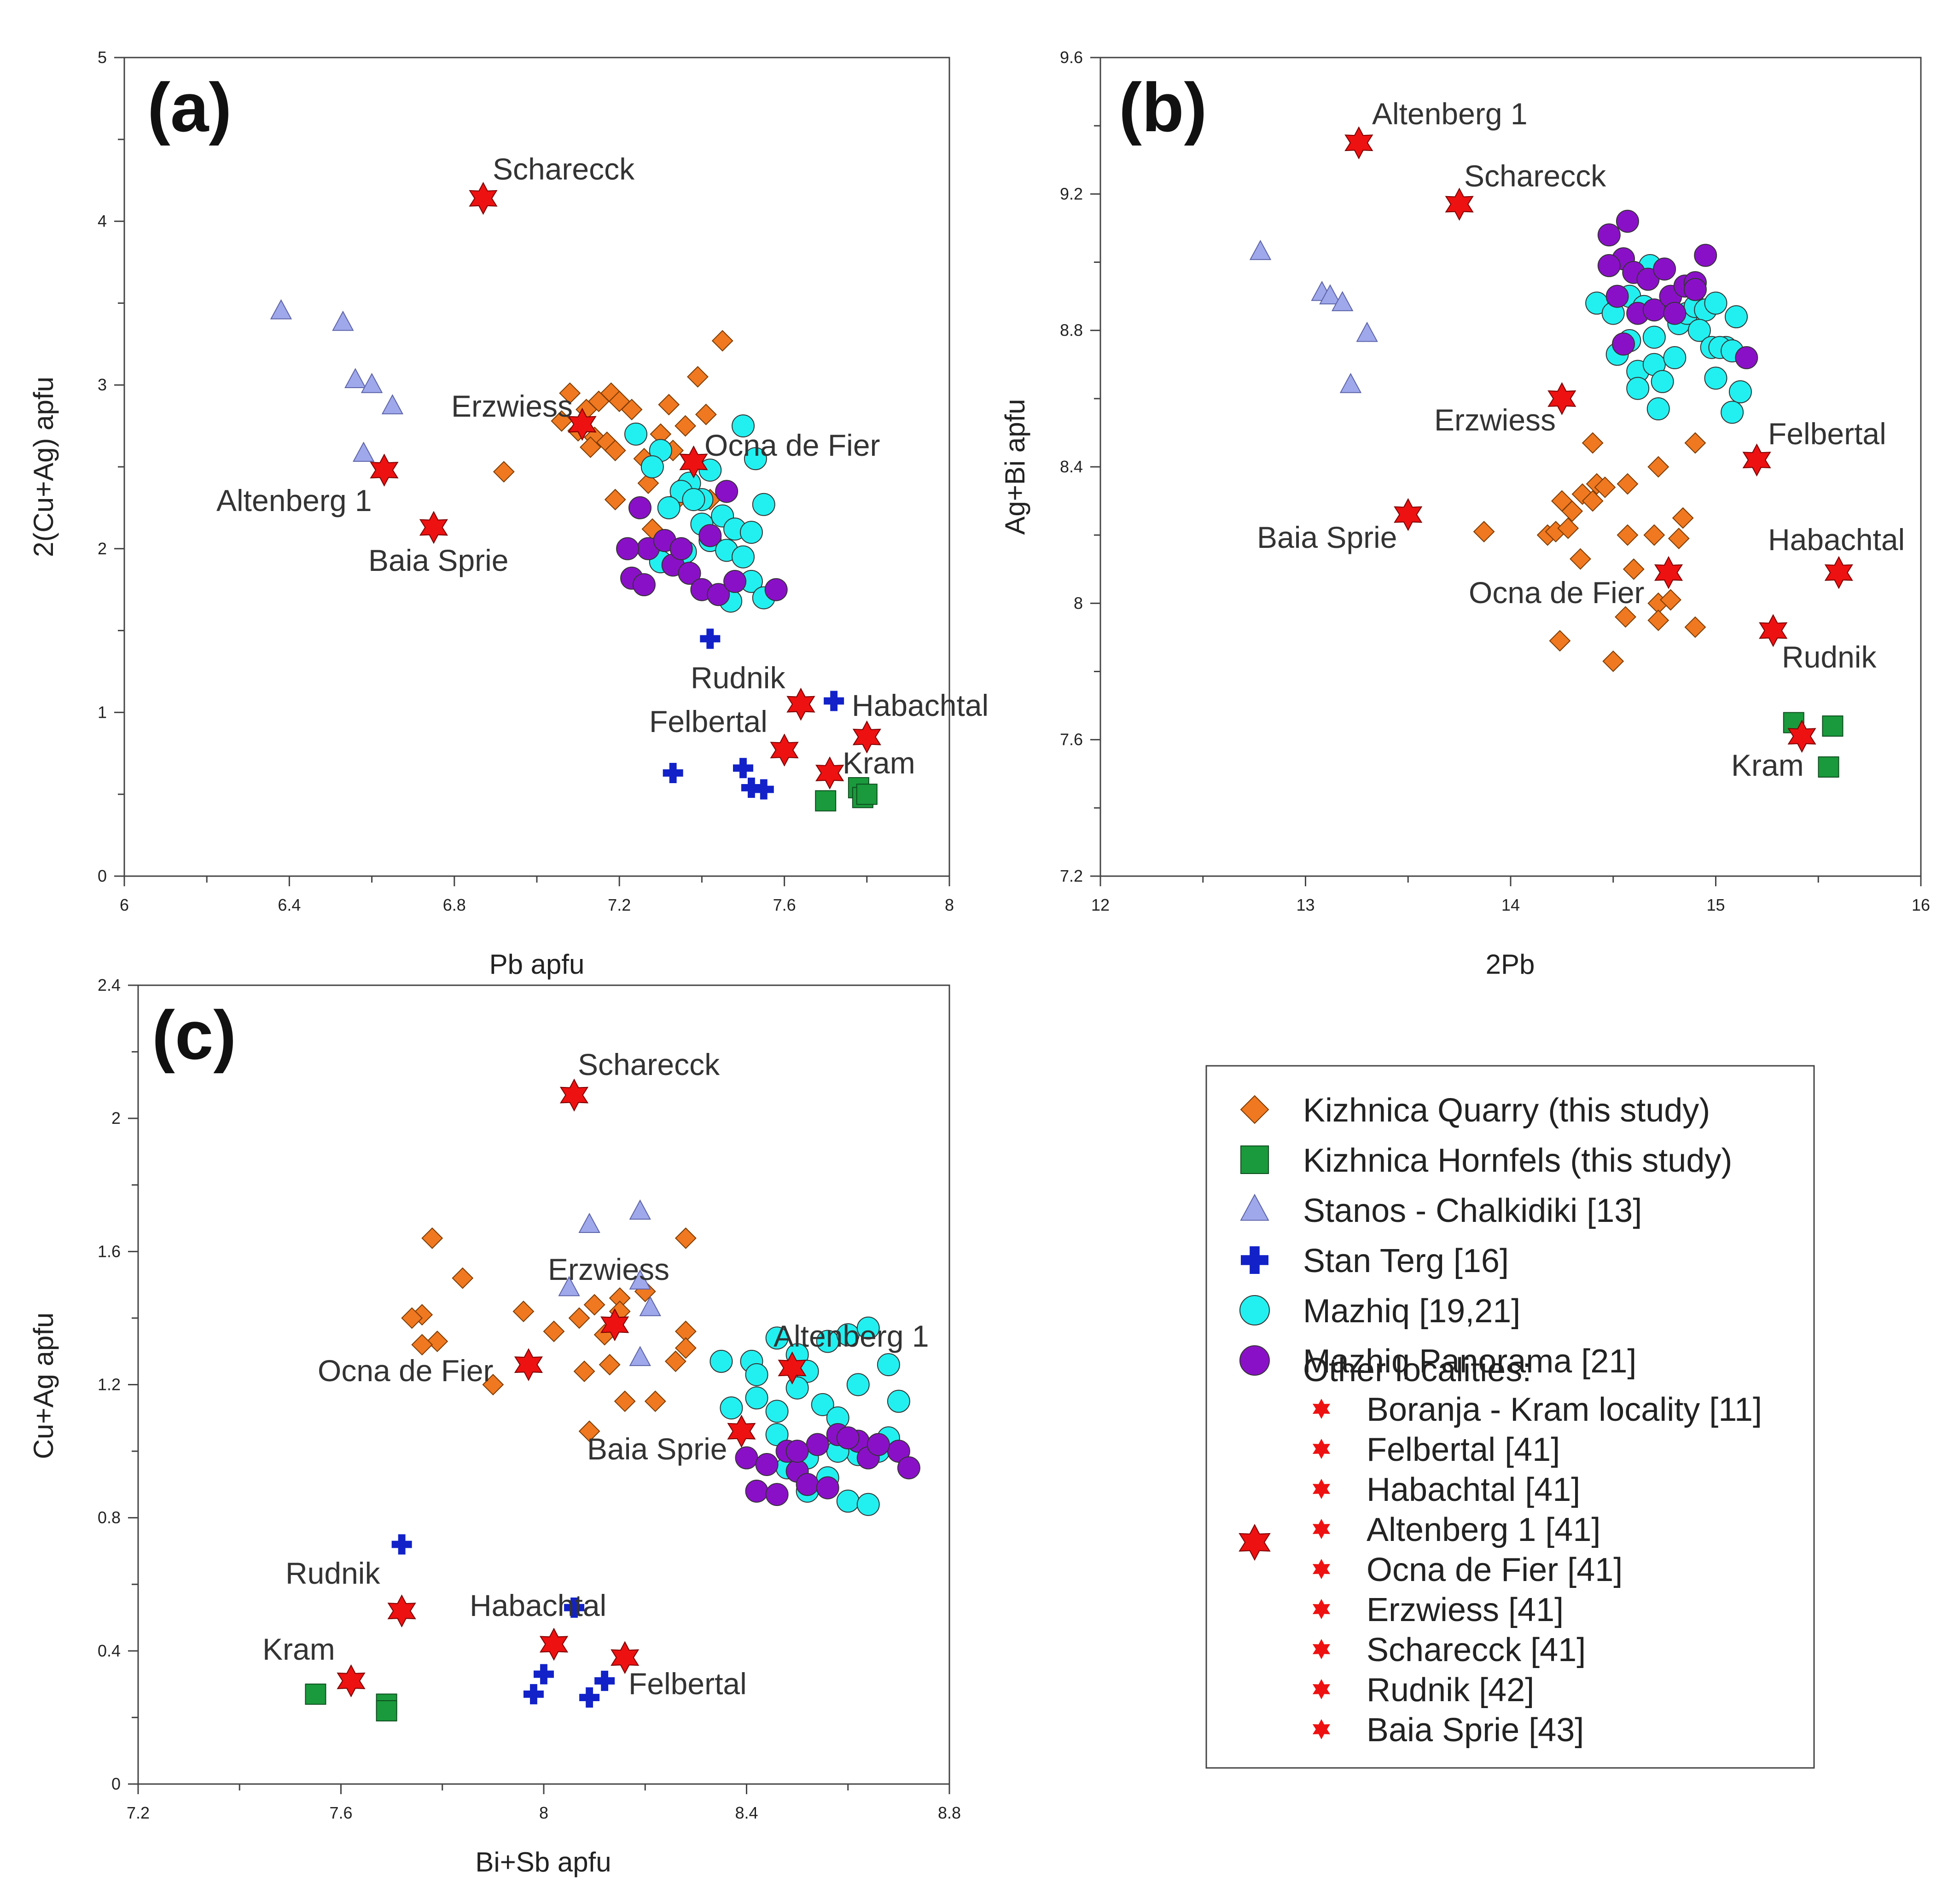  What do you see at coordinates (1100, 905) in the screenshot?
I see `x-tick-label: 12` at bounding box center [1100, 905].